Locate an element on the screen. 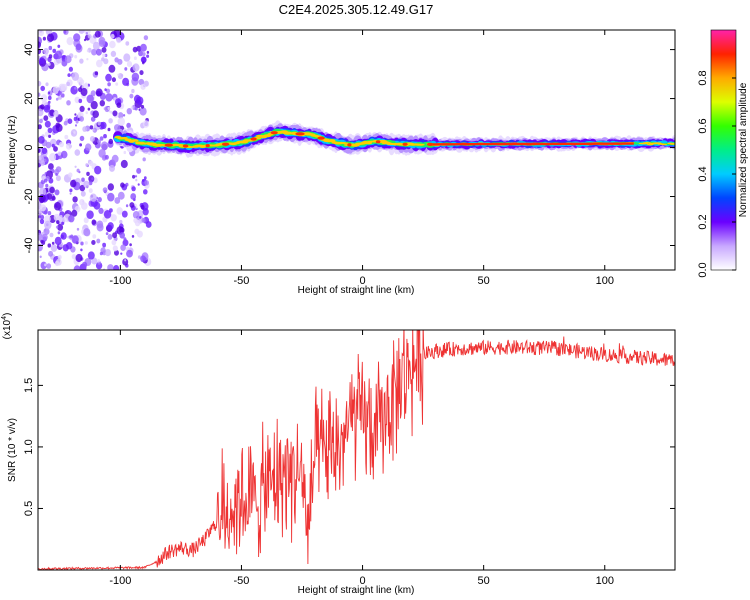  x-tick-label: 100 is located at coordinates (605, 281).